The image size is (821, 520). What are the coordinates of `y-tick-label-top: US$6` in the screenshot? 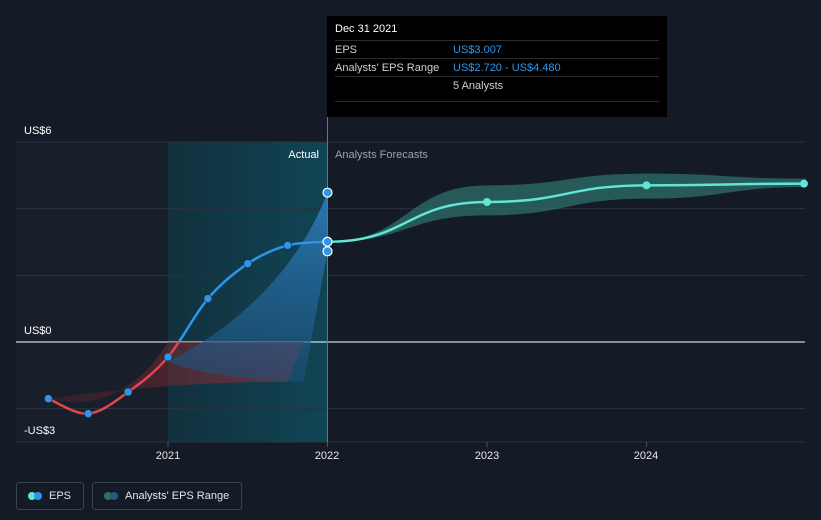 It's located at (38, 131).